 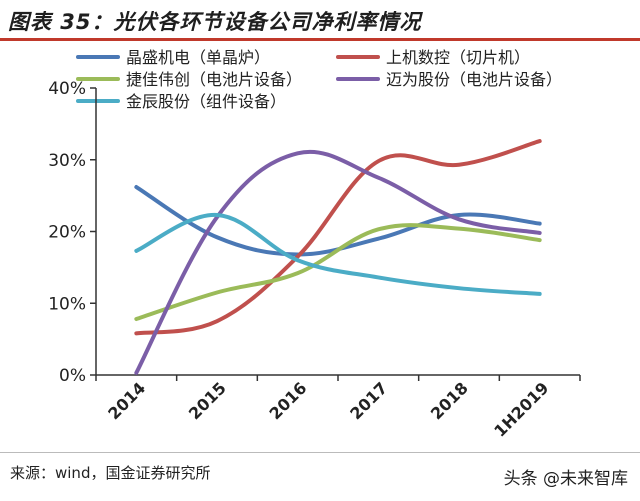 What do you see at coordinates (67, 89) in the screenshot?
I see `y-tick-label: 40%` at bounding box center [67, 89].